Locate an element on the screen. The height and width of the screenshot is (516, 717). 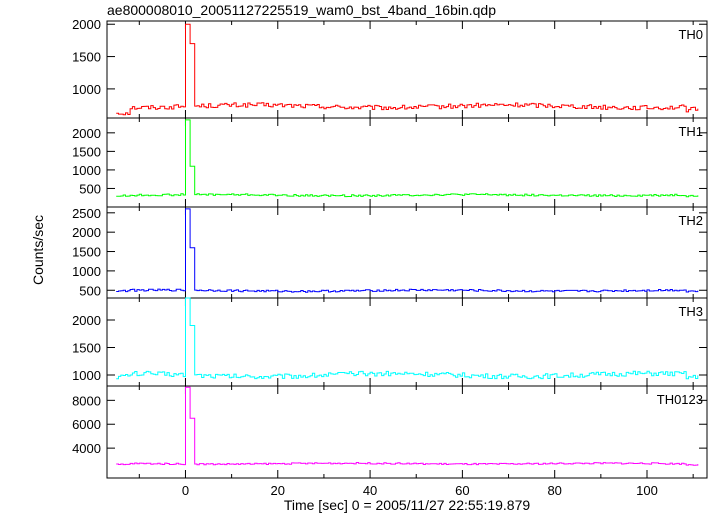
series-line-TH1 is located at coordinates (407, 158).